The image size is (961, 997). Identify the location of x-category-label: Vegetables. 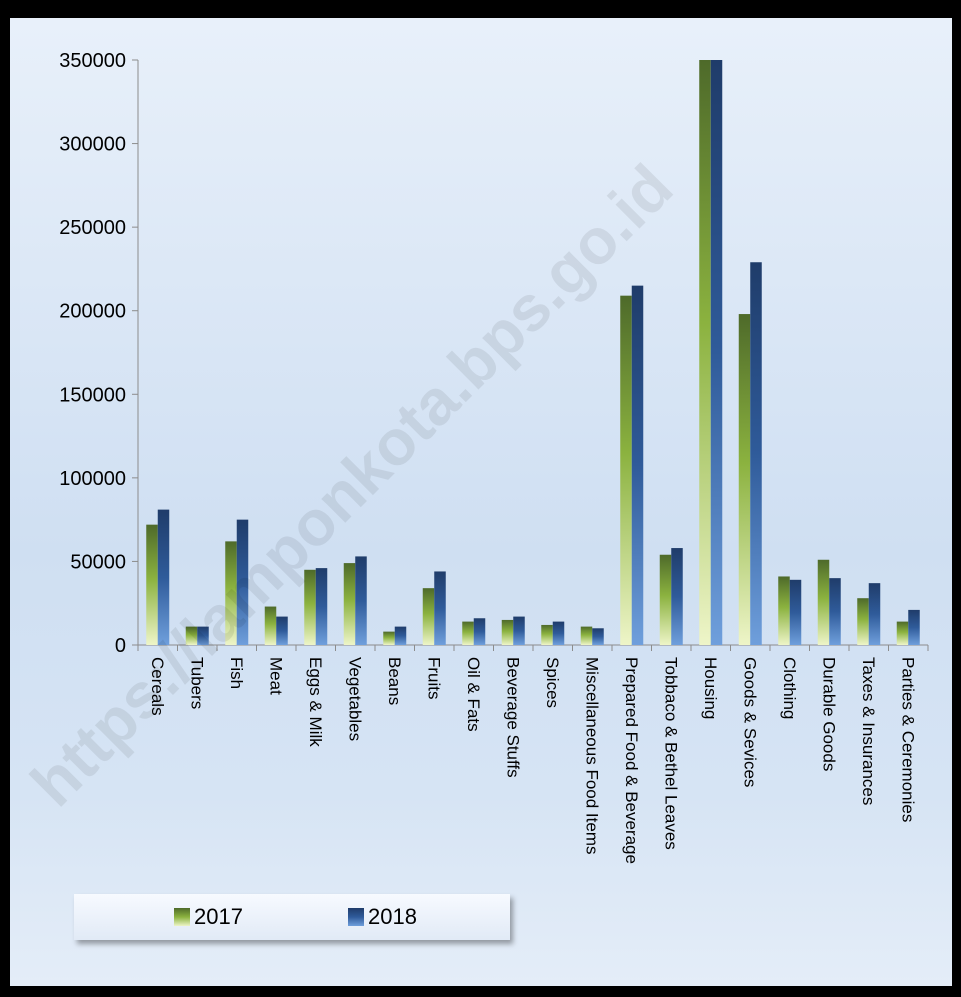
(354, 699).